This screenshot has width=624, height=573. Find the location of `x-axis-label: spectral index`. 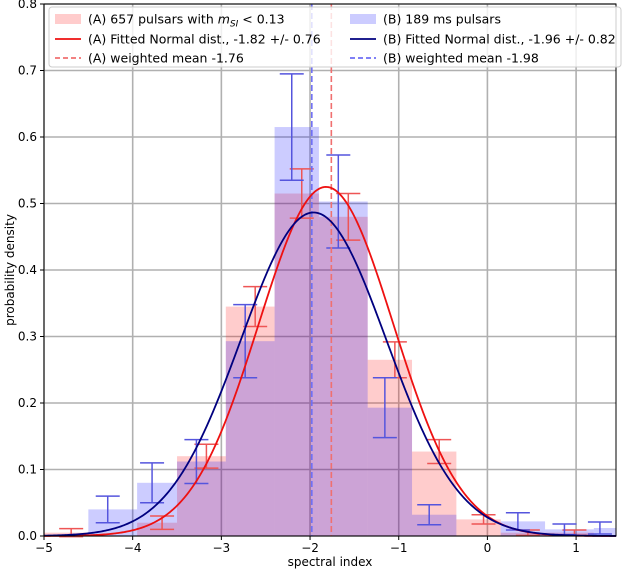

x-axis-label: spectral index is located at coordinates (330, 562).